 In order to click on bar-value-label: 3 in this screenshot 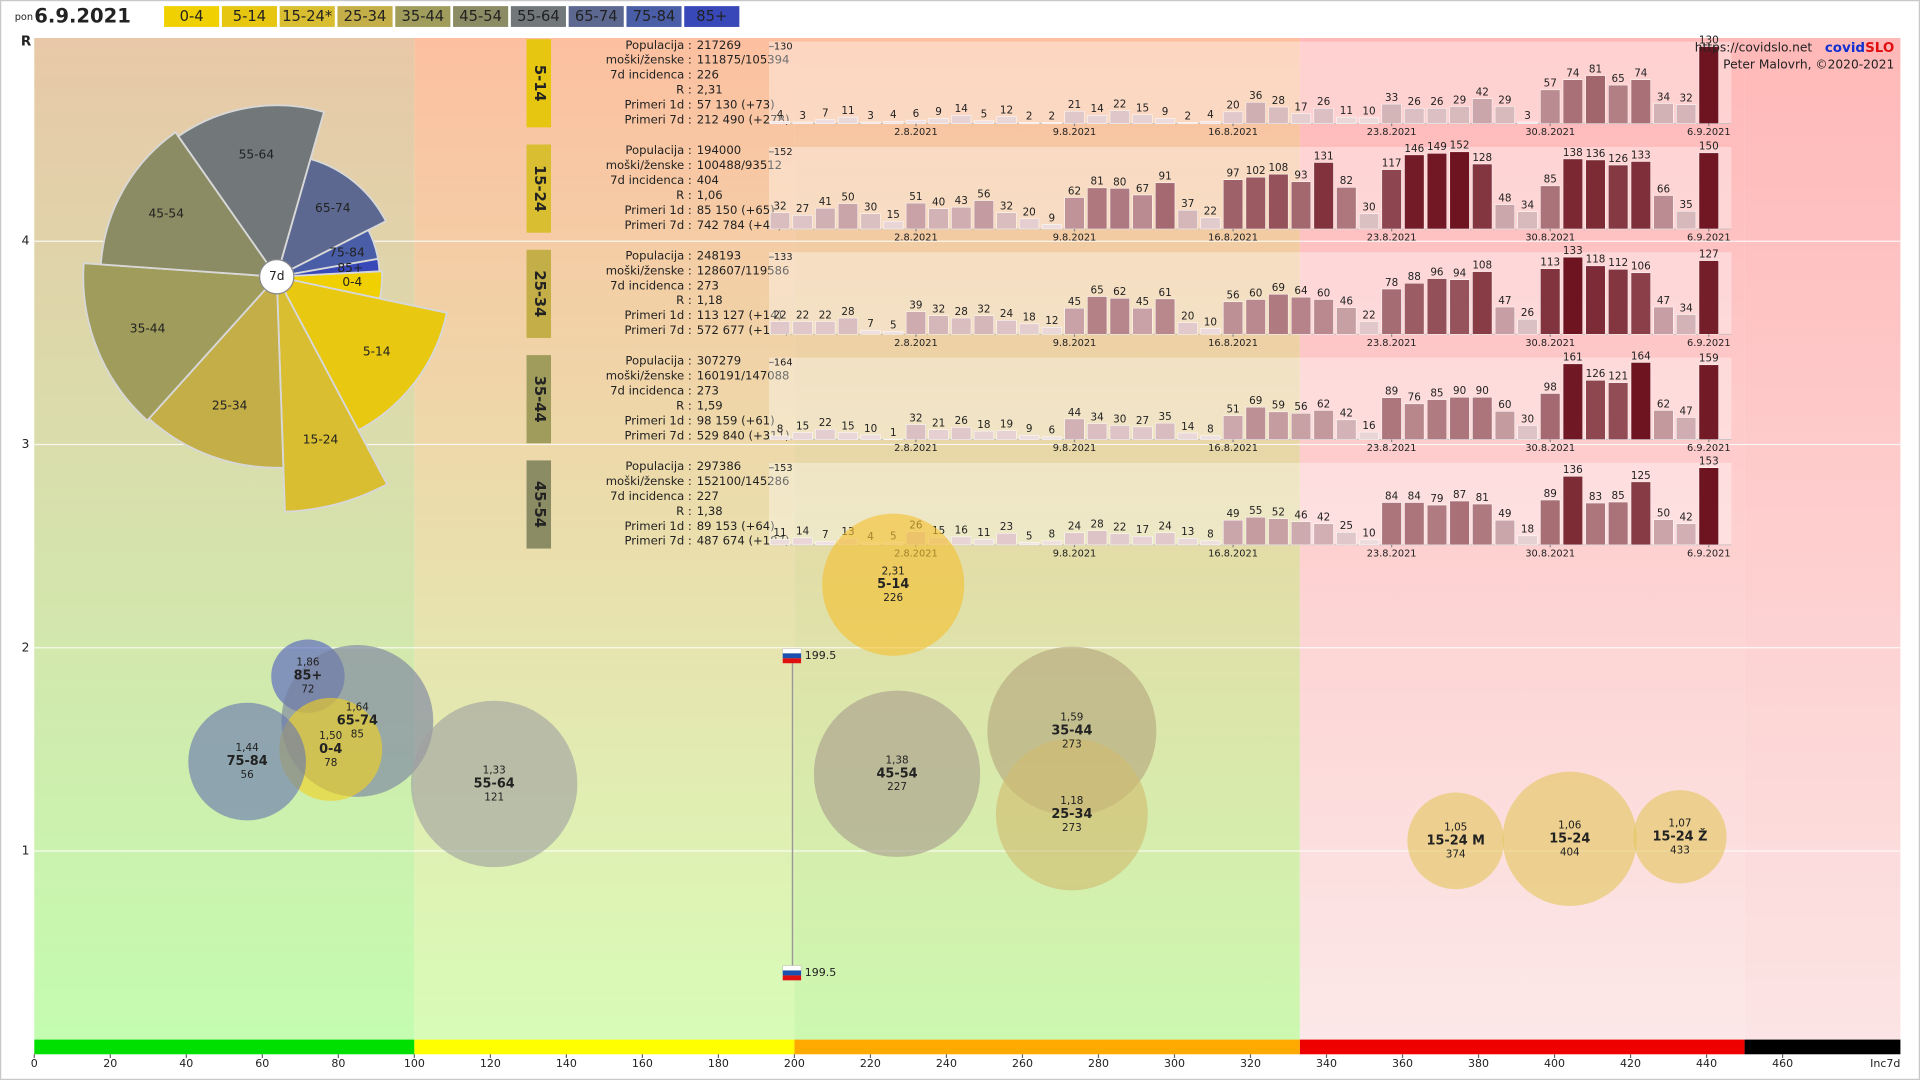, I will do `click(1527, 116)`.